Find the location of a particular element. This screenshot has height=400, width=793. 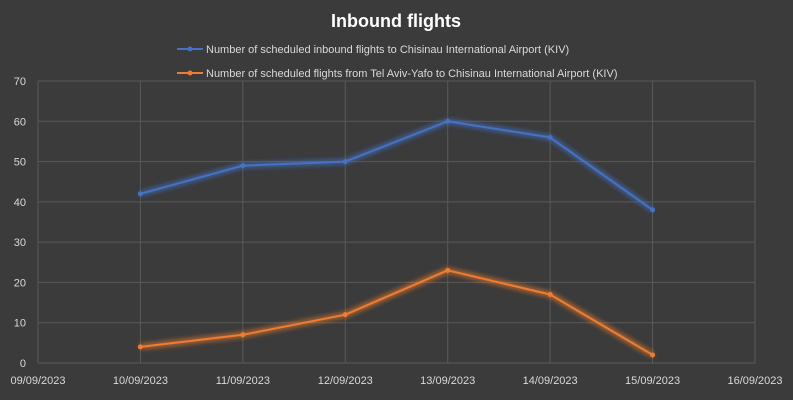

y-tick-label: 20 is located at coordinates (20, 283).